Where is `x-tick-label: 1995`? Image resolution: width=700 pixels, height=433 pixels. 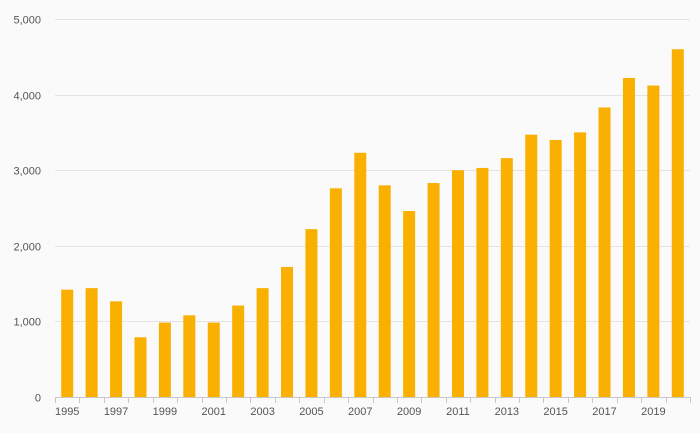
x-tick-label: 1995 is located at coordinates (67, 412).